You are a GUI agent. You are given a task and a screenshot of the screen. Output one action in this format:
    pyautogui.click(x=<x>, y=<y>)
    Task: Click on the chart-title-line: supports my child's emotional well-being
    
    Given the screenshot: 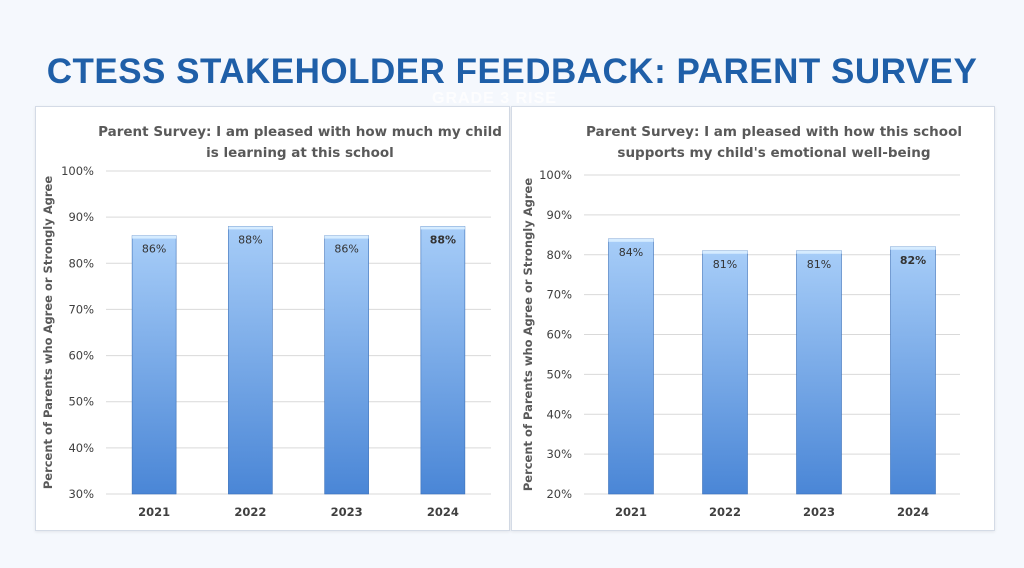 What is the action you would take?
    pyautogui.click(x=773, y=153)
    